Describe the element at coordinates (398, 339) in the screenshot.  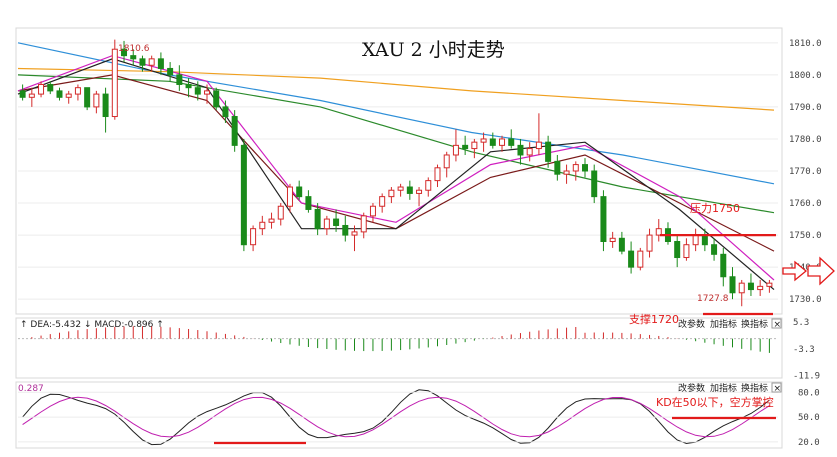
I see `macd-histogram` at that location.